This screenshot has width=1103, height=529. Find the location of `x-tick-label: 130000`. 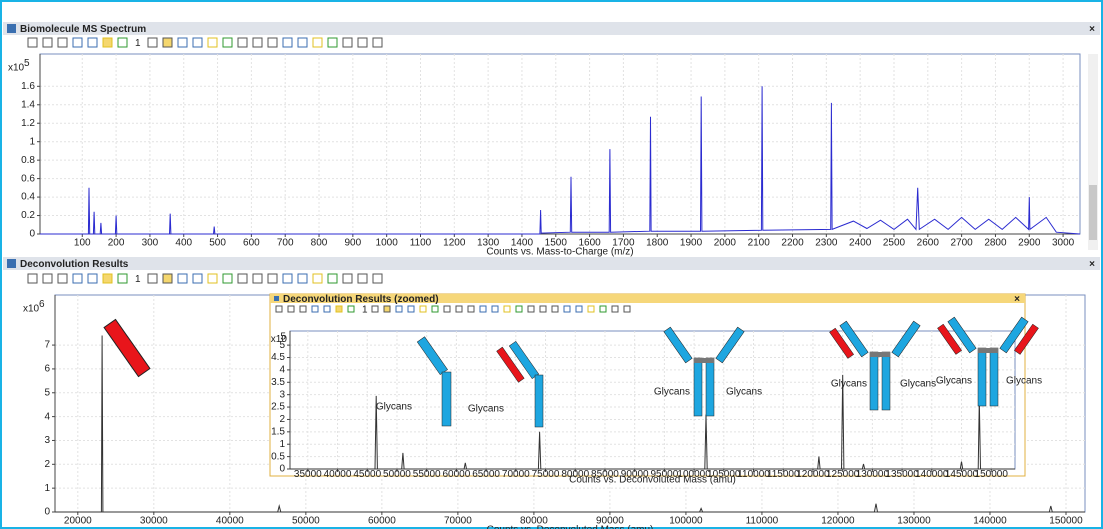

x-tick-label: 130000 is located at coordinates (914, 521).